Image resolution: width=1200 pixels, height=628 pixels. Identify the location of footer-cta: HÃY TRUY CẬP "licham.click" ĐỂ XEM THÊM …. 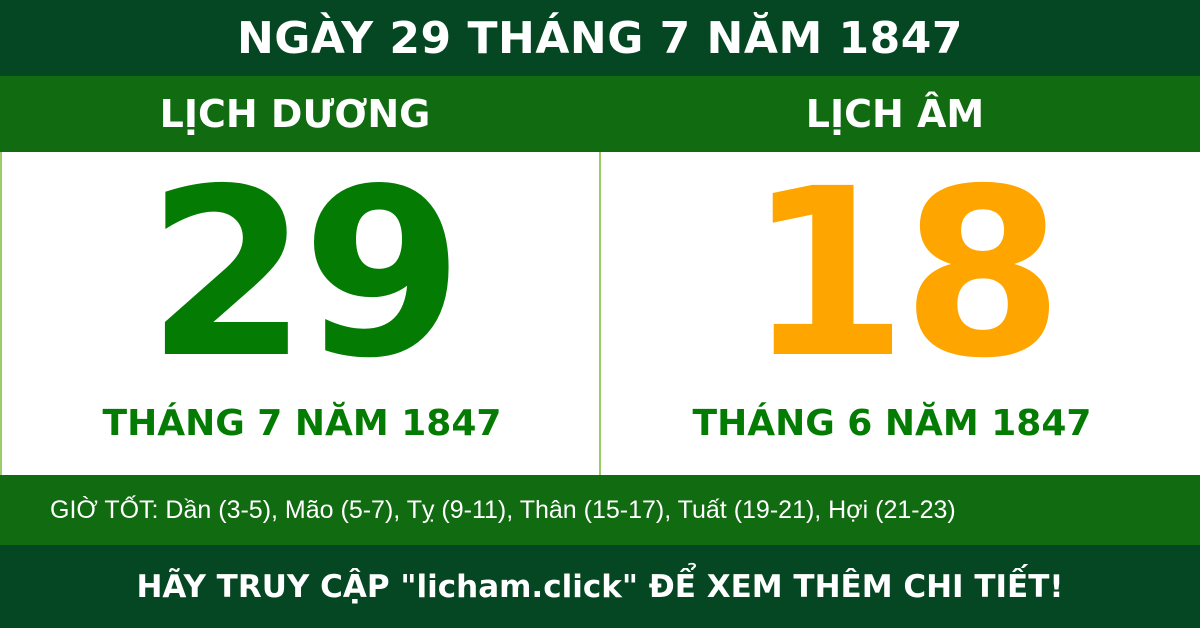
(600, 586).